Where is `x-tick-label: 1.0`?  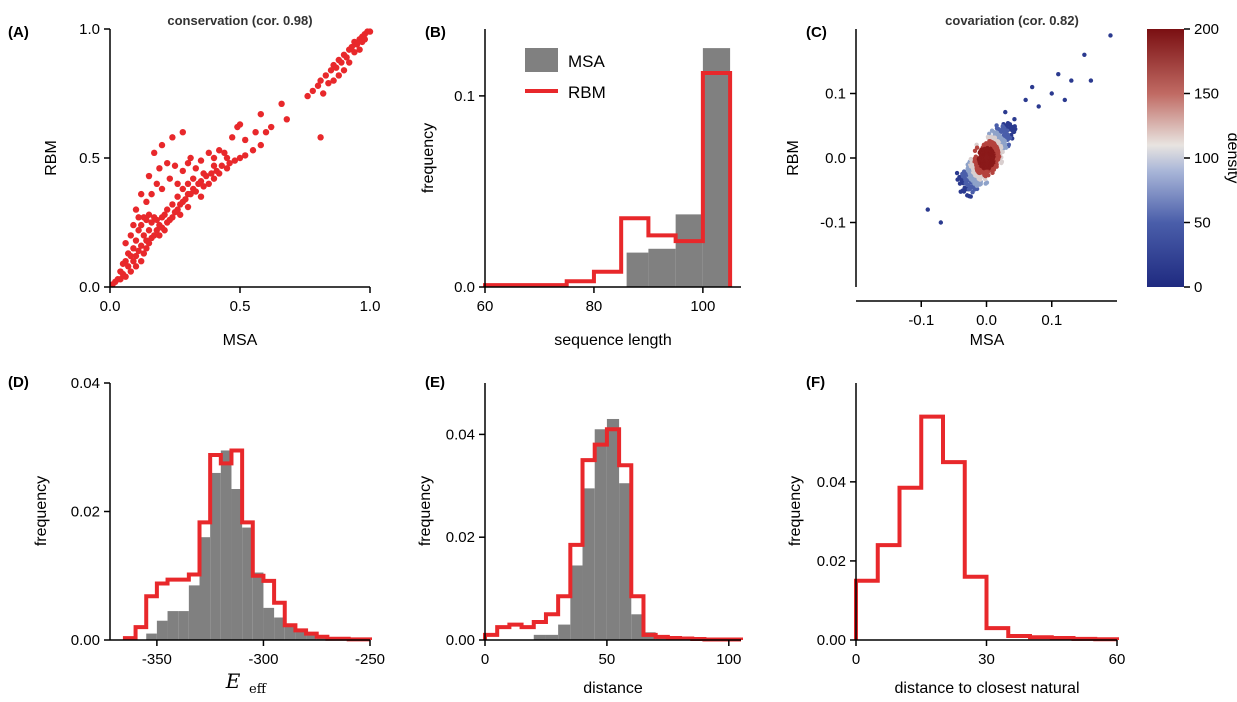 x-tick-label: 1.0 is located at coordinates (370, 306).